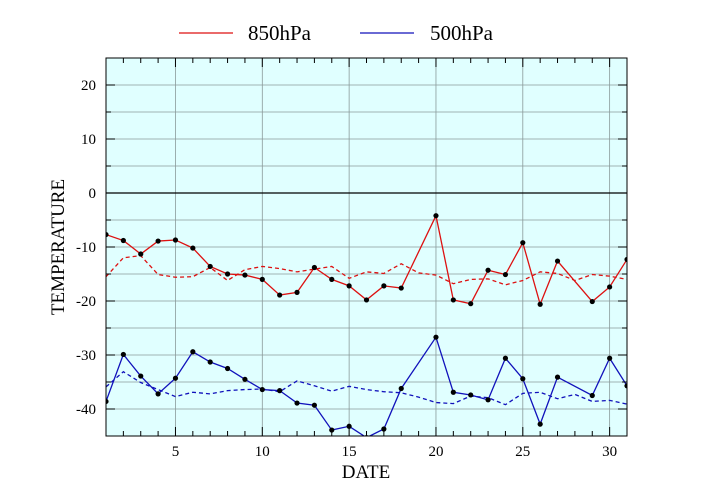 This screenshot has width=702, height=496. I want to click on legend-label-850hpa: 850hPa, so click(280, 33).